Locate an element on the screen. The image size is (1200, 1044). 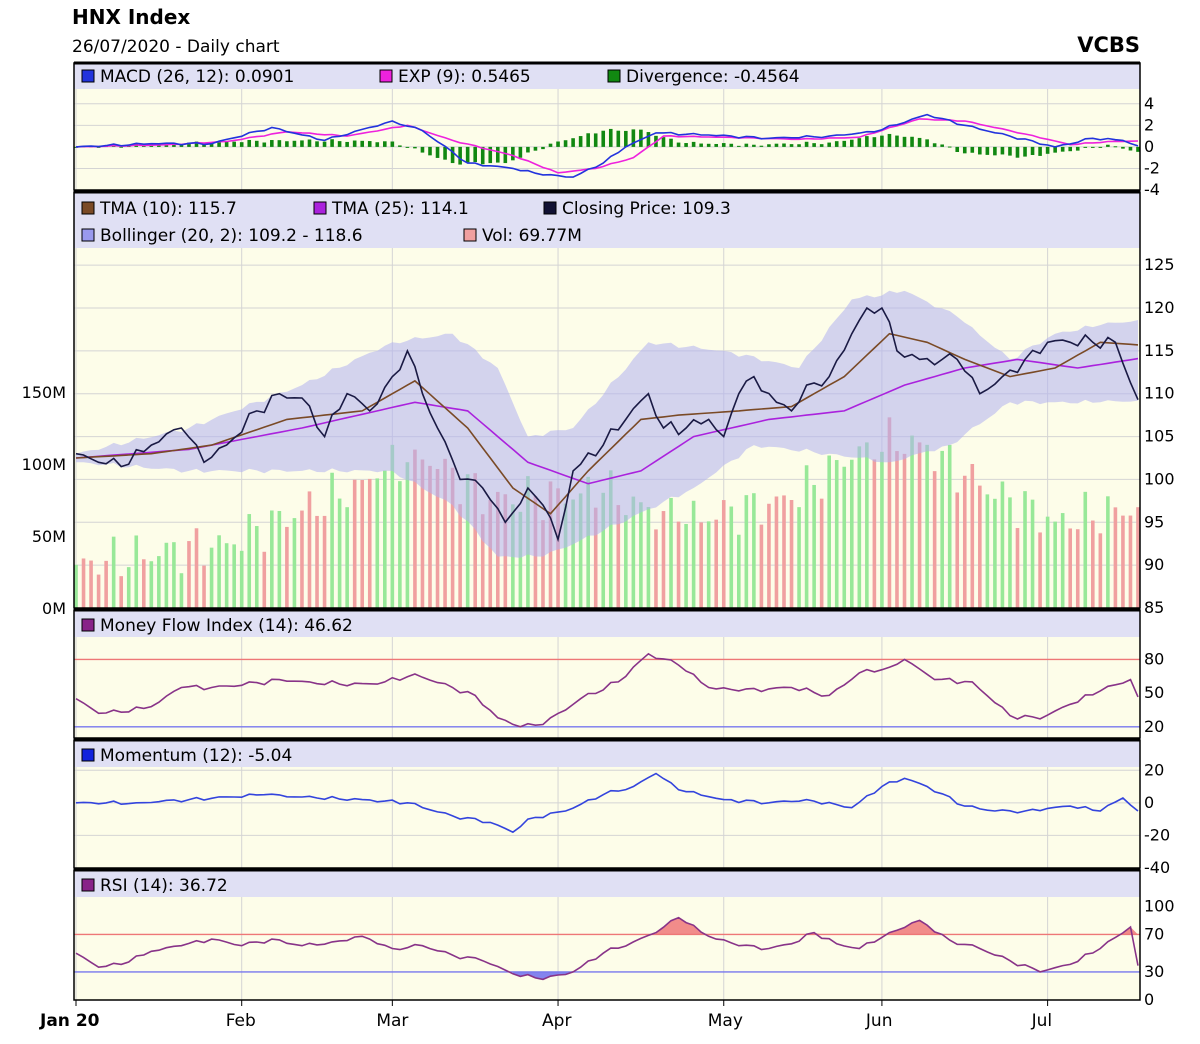
tma25-line is located at coordinates (607, 421).